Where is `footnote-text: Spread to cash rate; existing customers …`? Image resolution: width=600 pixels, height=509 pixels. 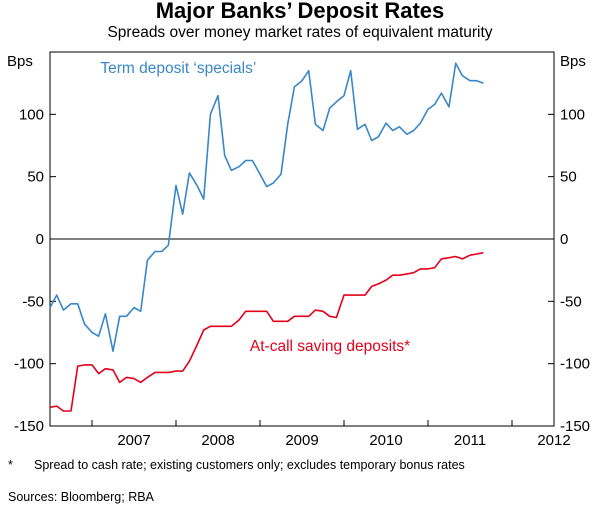
footnote-text: Spread to cash rate; existing customers … is located at coordinates (249, 465).